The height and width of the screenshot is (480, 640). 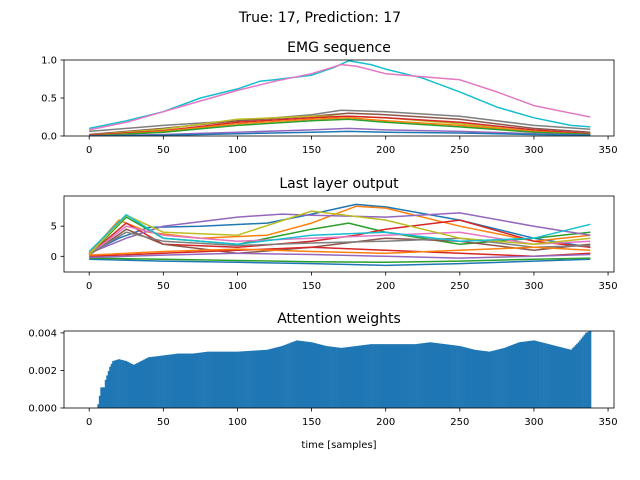 What do you see at coordinates (533, 286) in the screenshot?
I see `output-xtick-label: 300` at bounding box center [533, 286].